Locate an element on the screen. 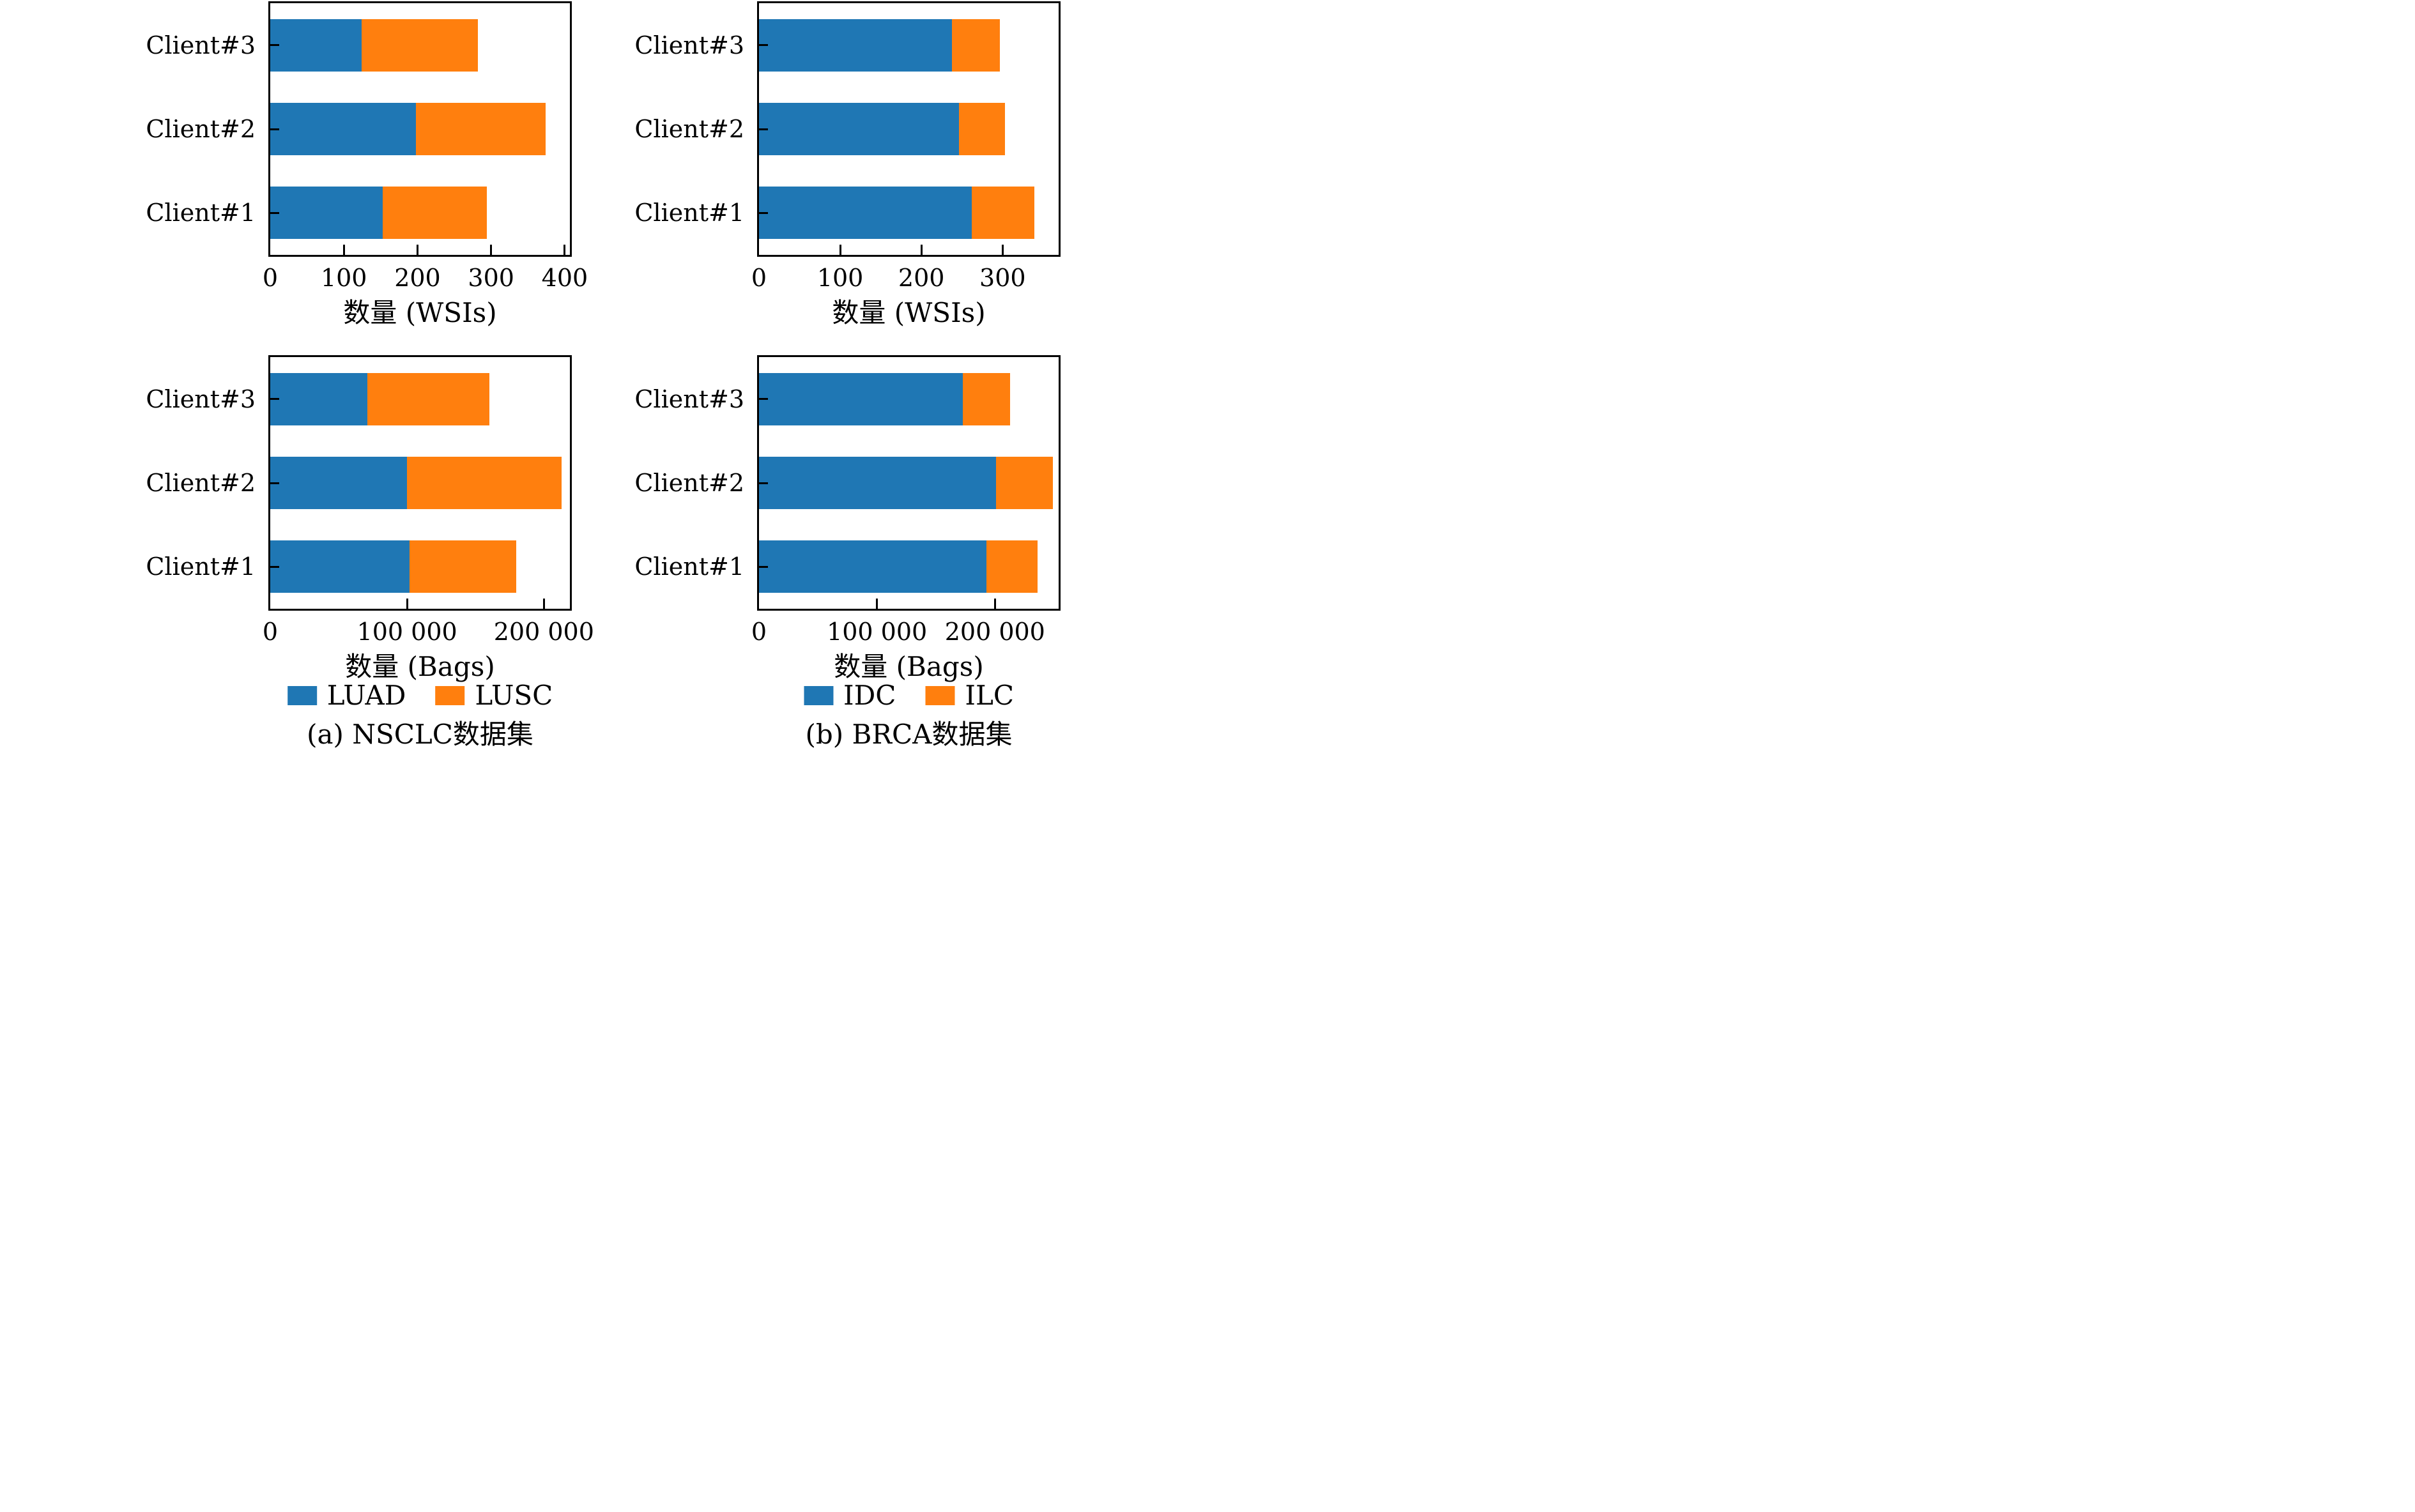  legend-item-idc: IDC is located at coordinates (849, 695).